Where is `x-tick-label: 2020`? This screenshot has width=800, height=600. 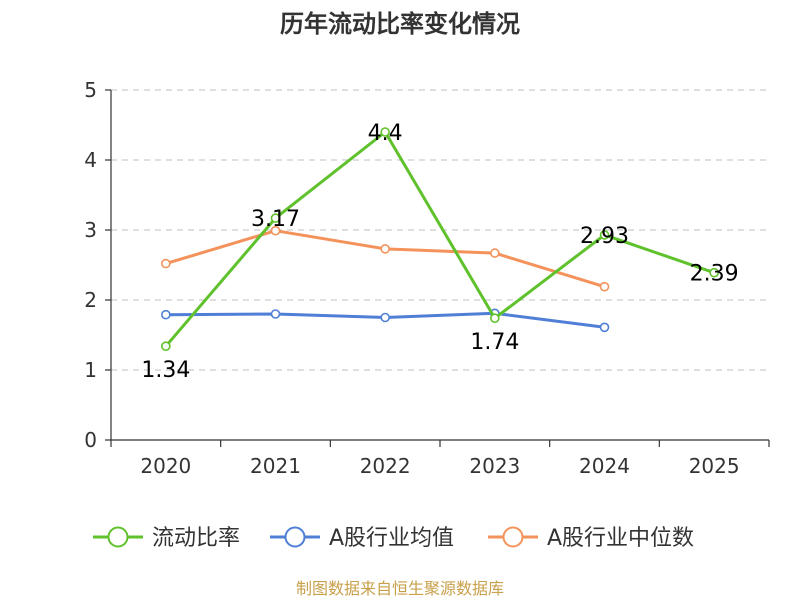
x-tick-label: 2020 is located at coordinates (165, 466).